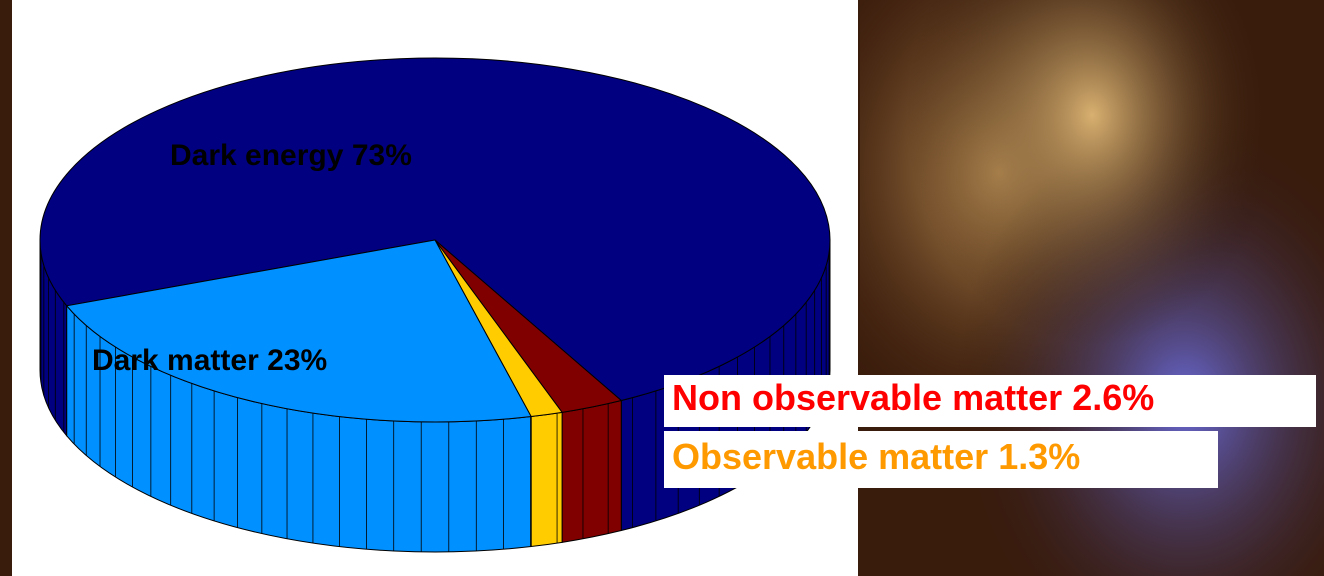 The width and height of the screenshot is (1324, 576). I want to click on slice-side, so click(591, 471).